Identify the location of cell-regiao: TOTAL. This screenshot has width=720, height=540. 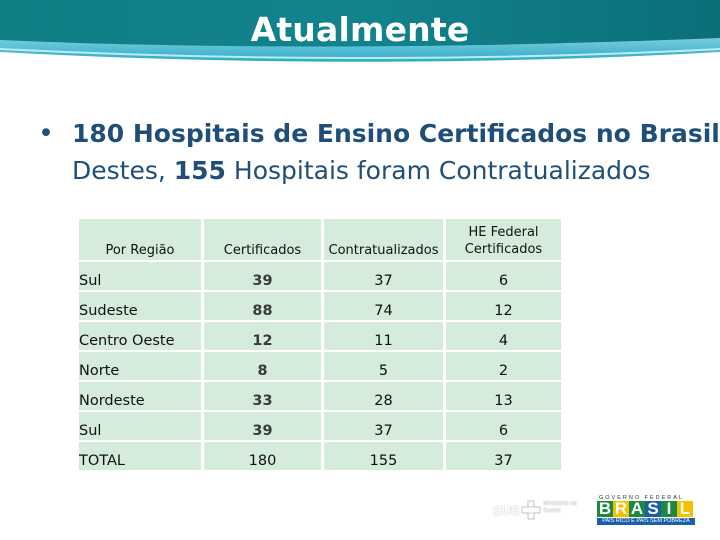
(141, 457).